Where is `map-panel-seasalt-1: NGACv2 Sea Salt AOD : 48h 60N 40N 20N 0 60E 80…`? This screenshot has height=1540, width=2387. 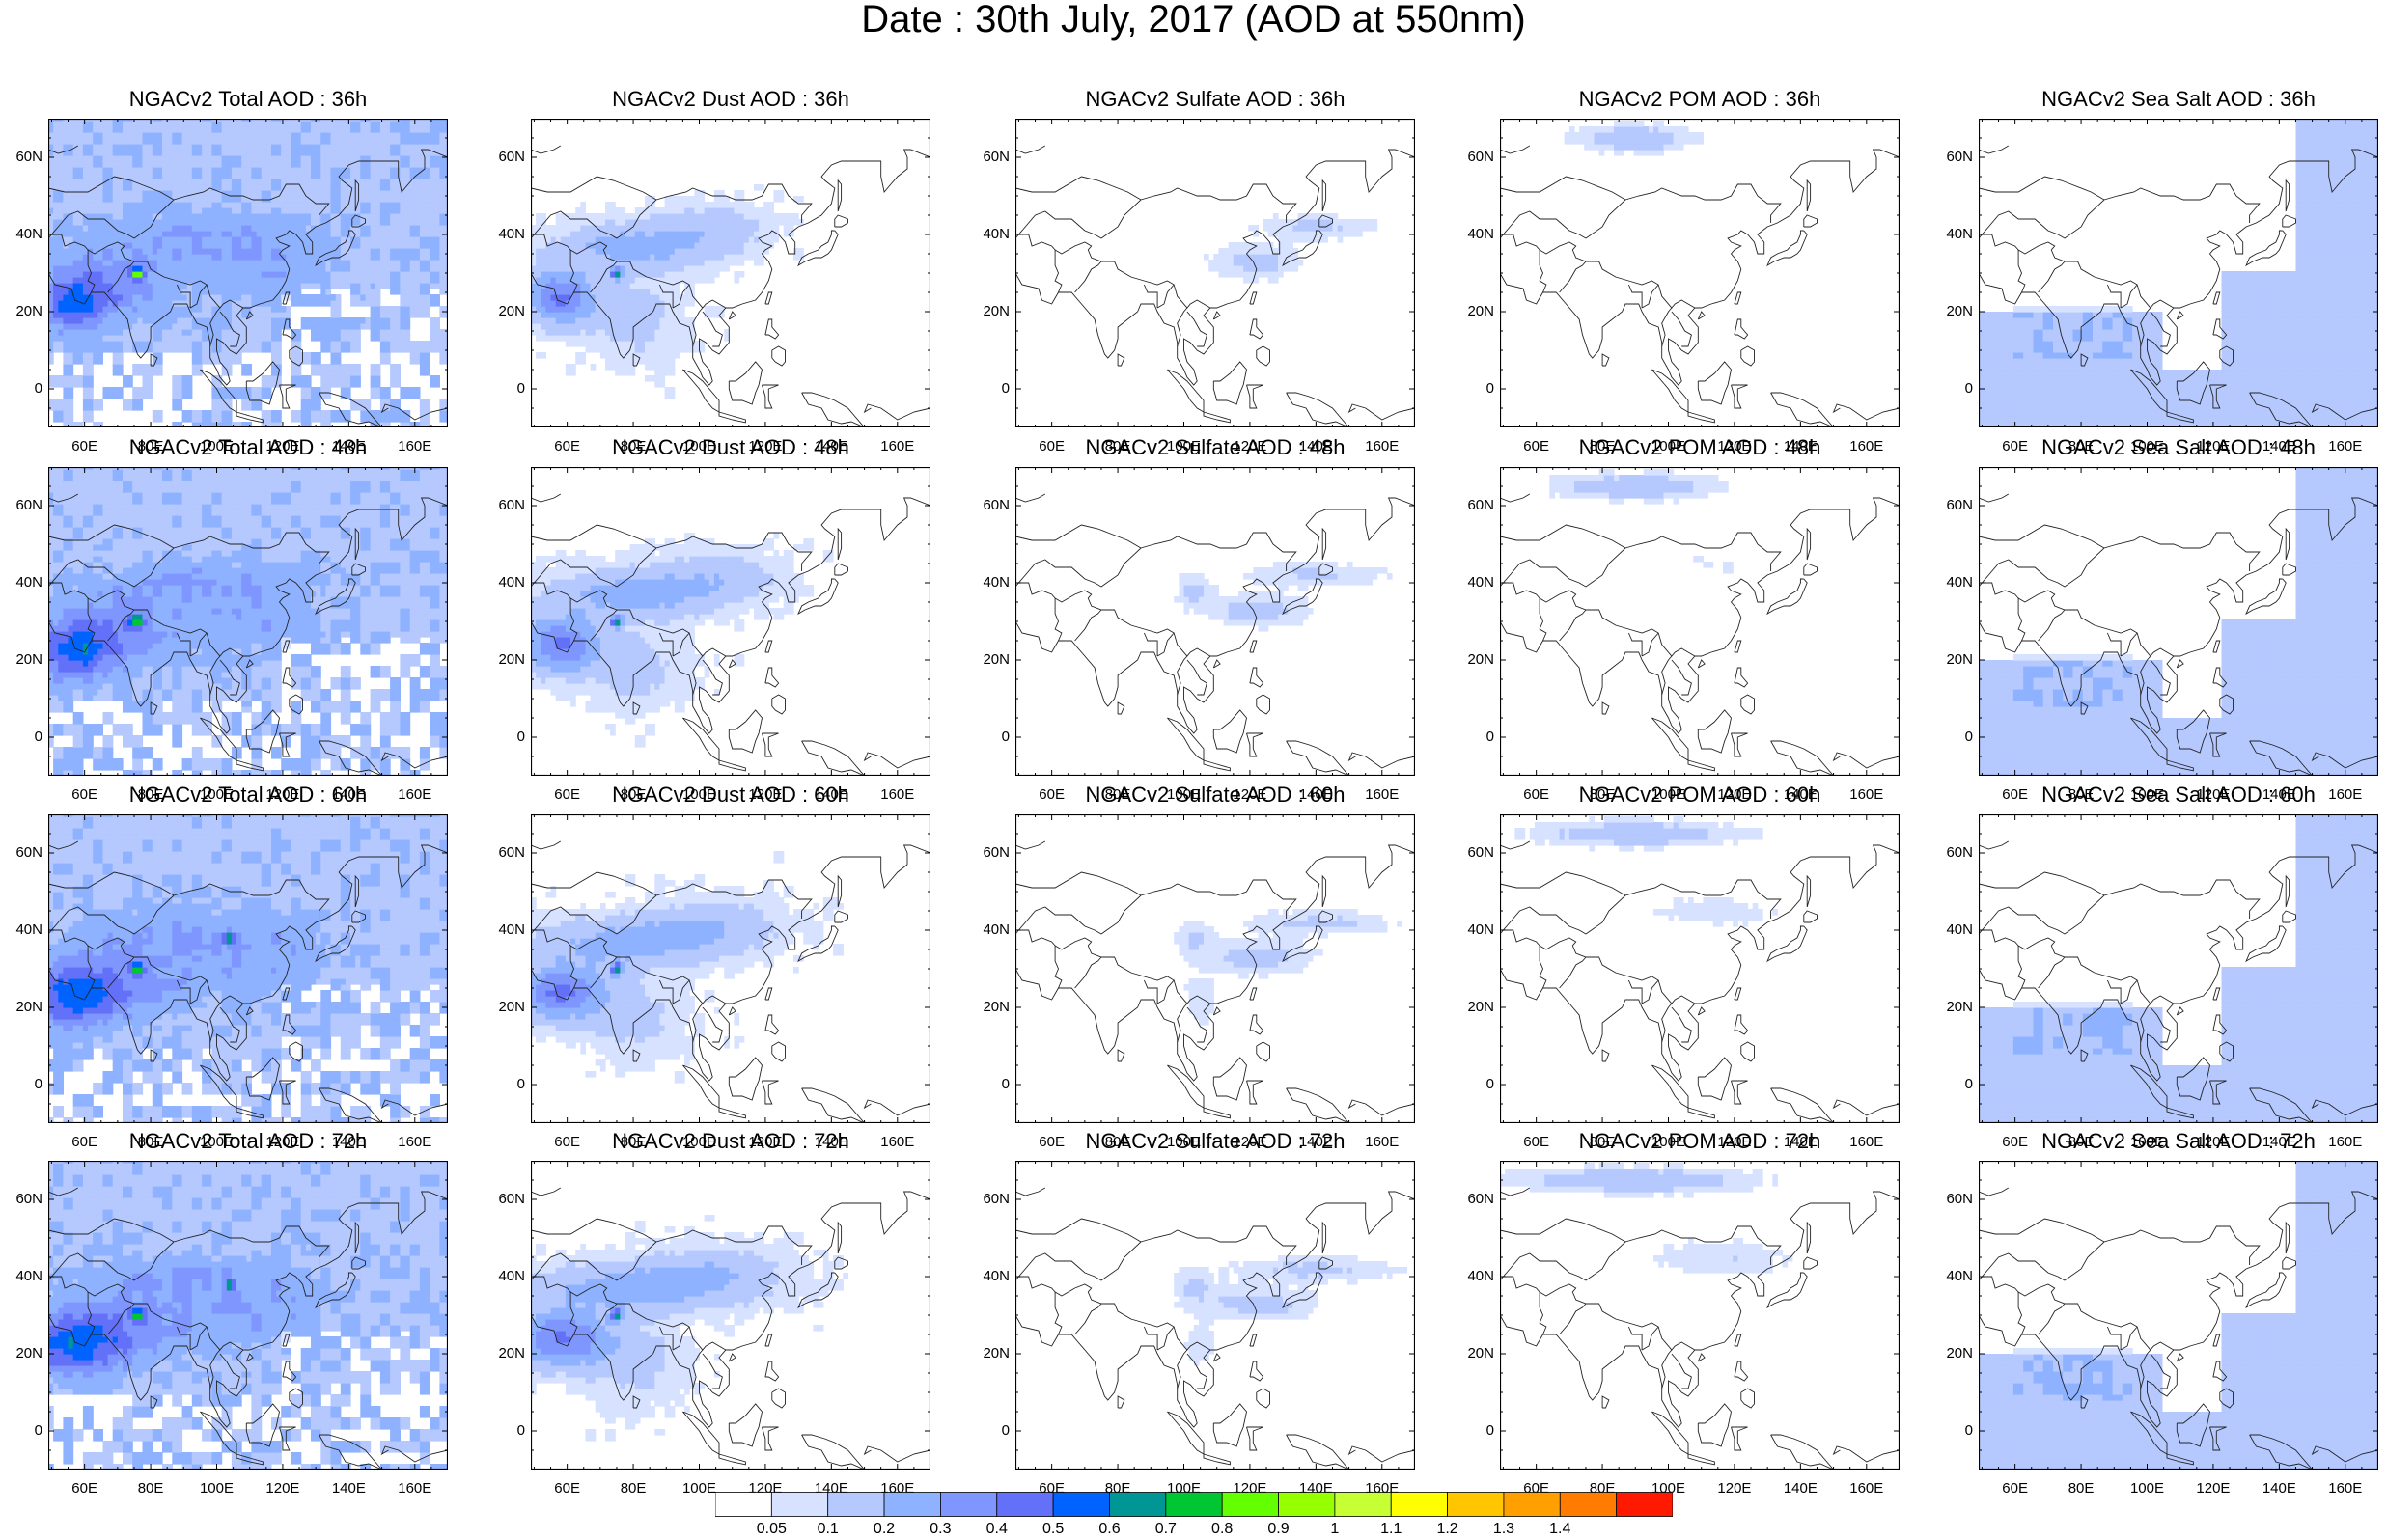 map-panel-seasalt-1: NGACv2 Sea Salt AOD : 48h 60N 40N 20N 0 60E 80… is located at coordinates (2162, 621).